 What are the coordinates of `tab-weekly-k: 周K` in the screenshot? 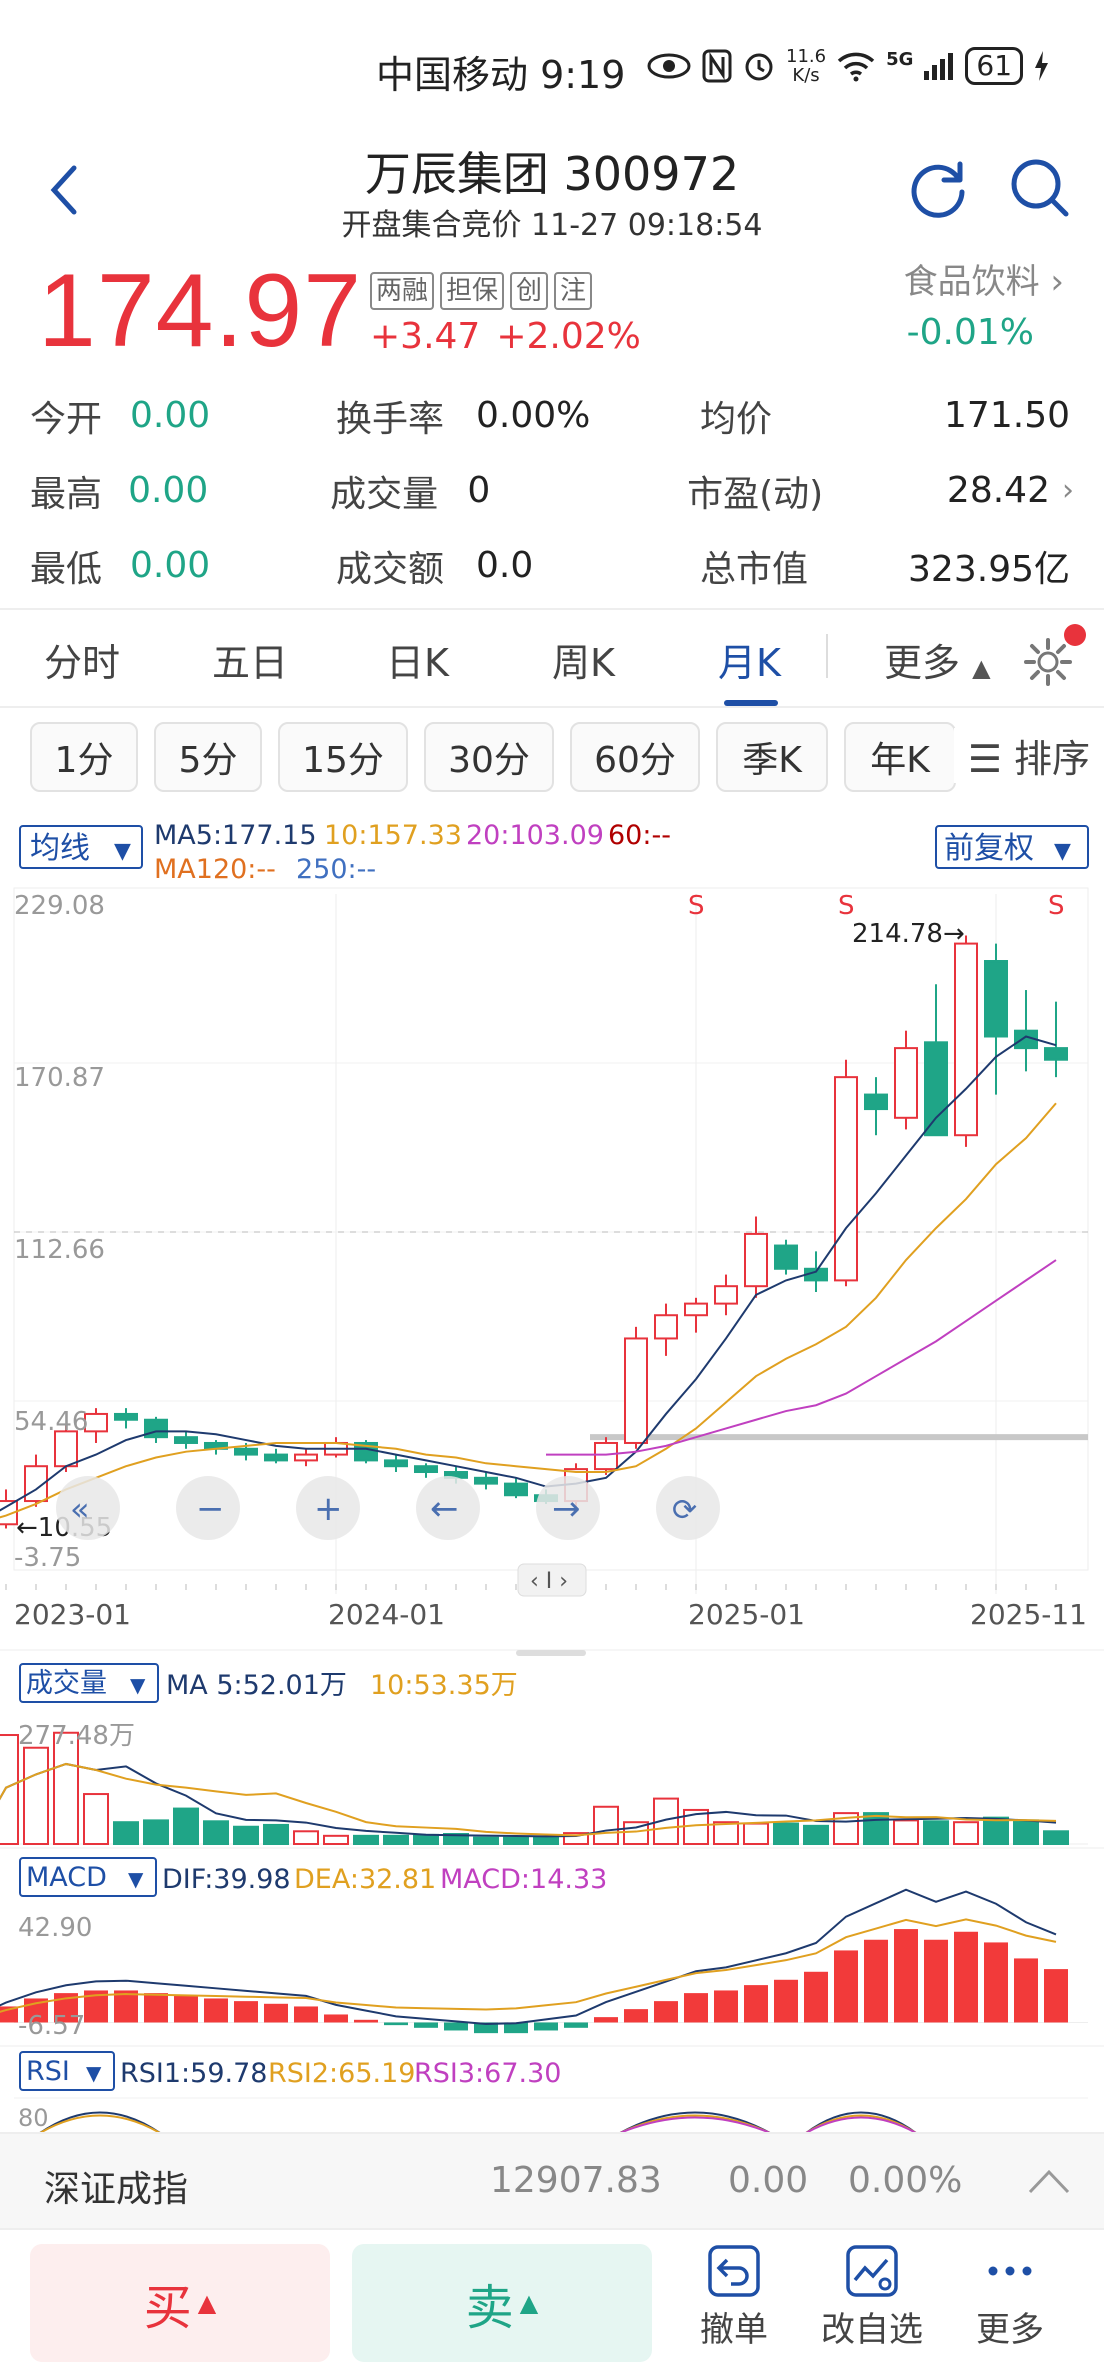 It's located at (583, 663).